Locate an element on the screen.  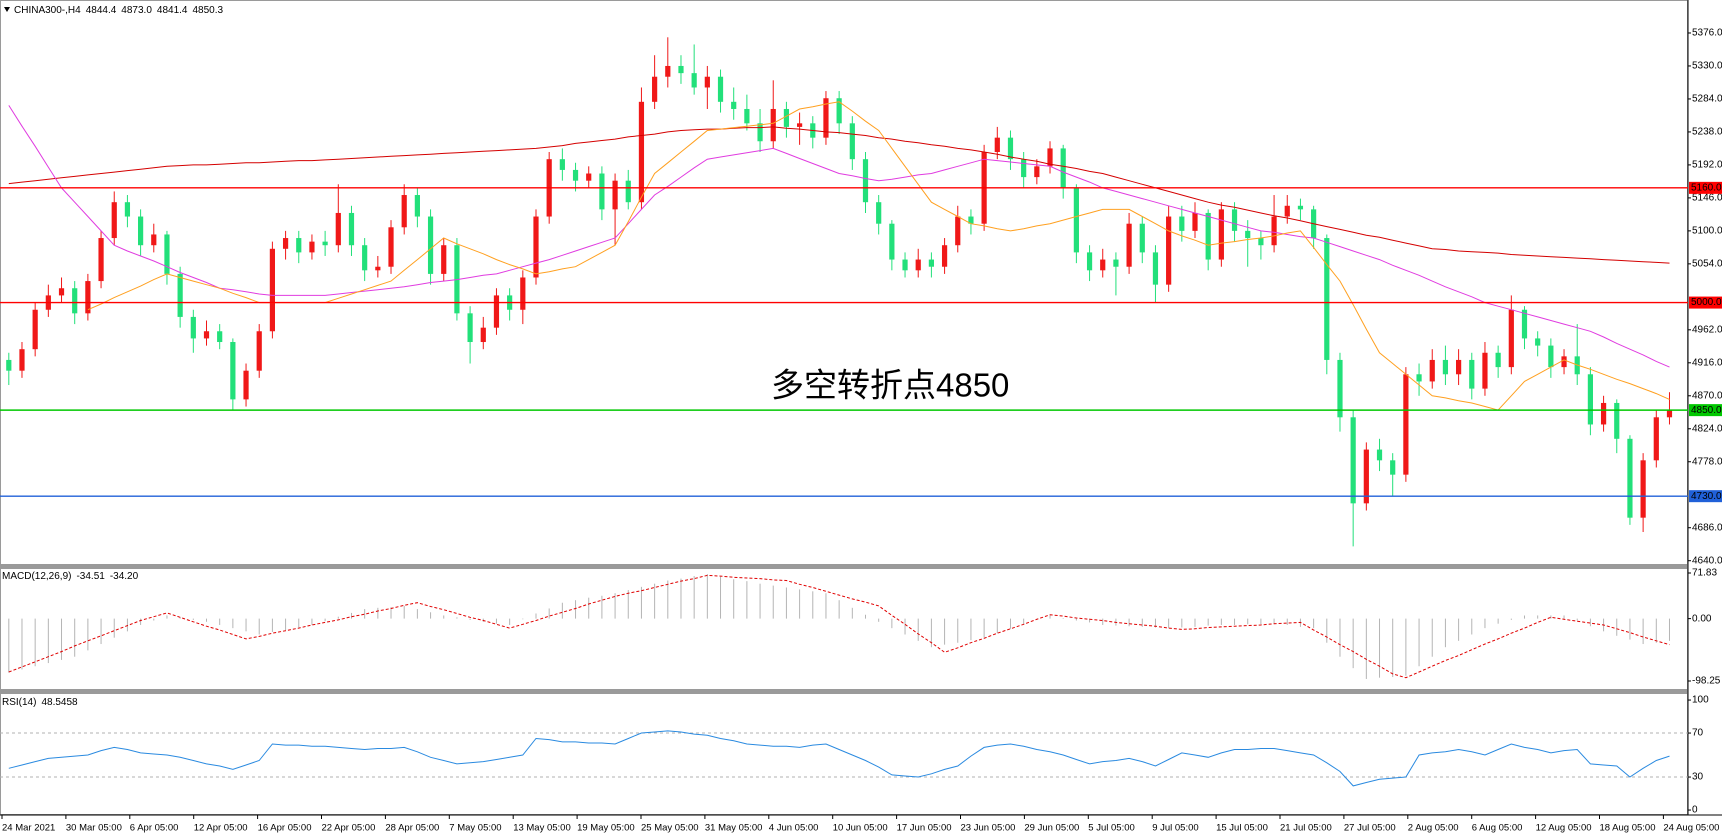
y-tick-label: 4962.0 is located at coordinates (1707, 329).